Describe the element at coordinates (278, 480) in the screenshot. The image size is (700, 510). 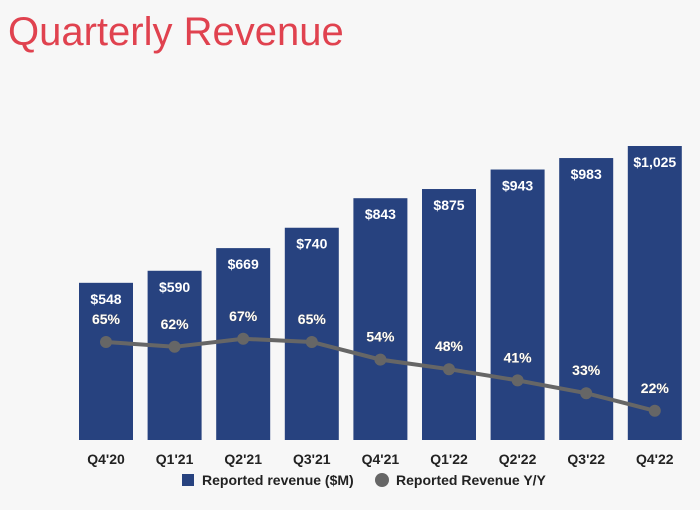
I see `legend-label-revenue: Reported revenue ($M)` at that location.